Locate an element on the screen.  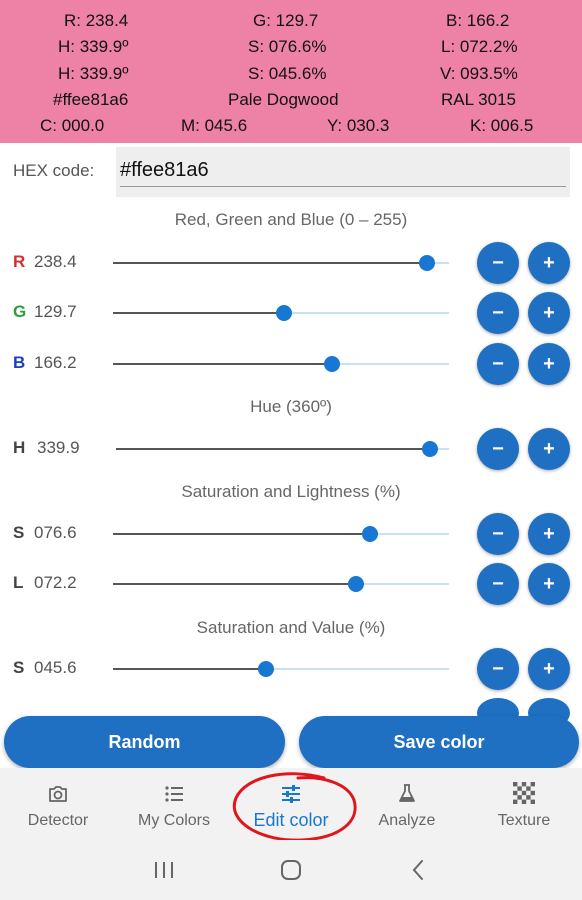
hsv-saturation-decrease-button: − is located at coordinates (498, 669).